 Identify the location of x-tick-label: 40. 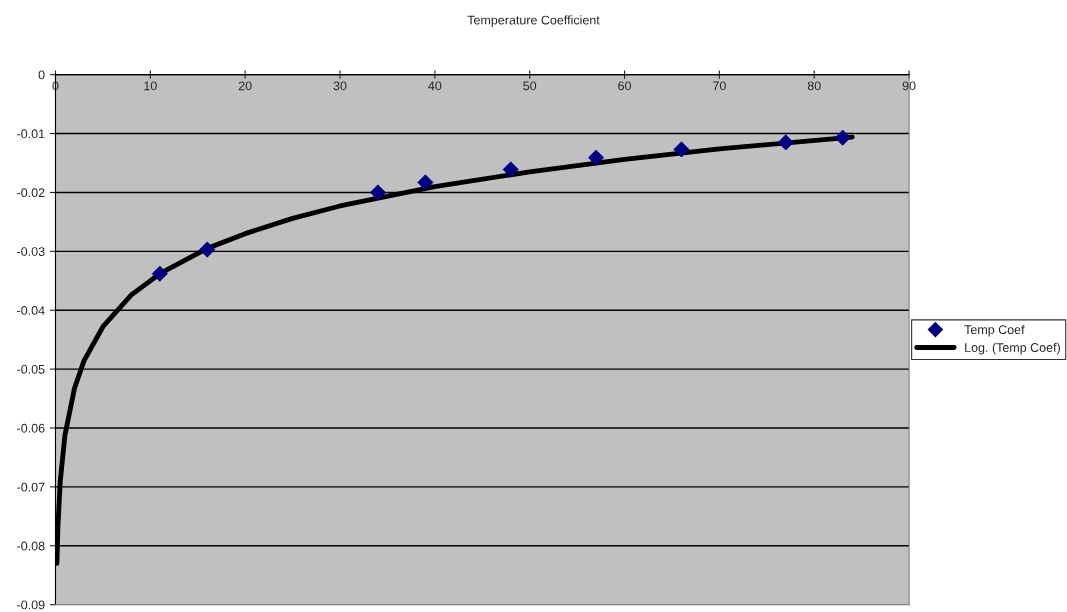
(435, 86).